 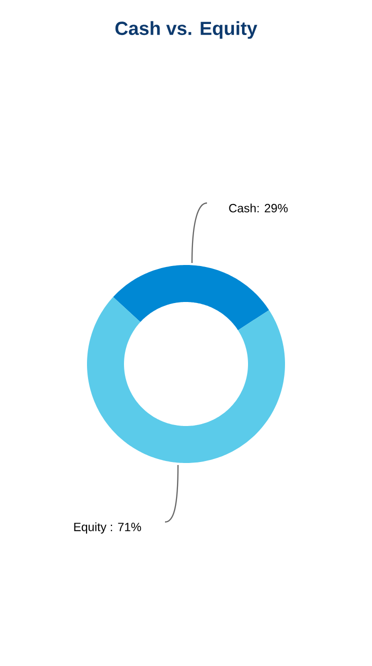 What do you see at coordinates (273, 208) in the screenshot?
I see `data-label: : 29%` at bounding box center [273, 208].